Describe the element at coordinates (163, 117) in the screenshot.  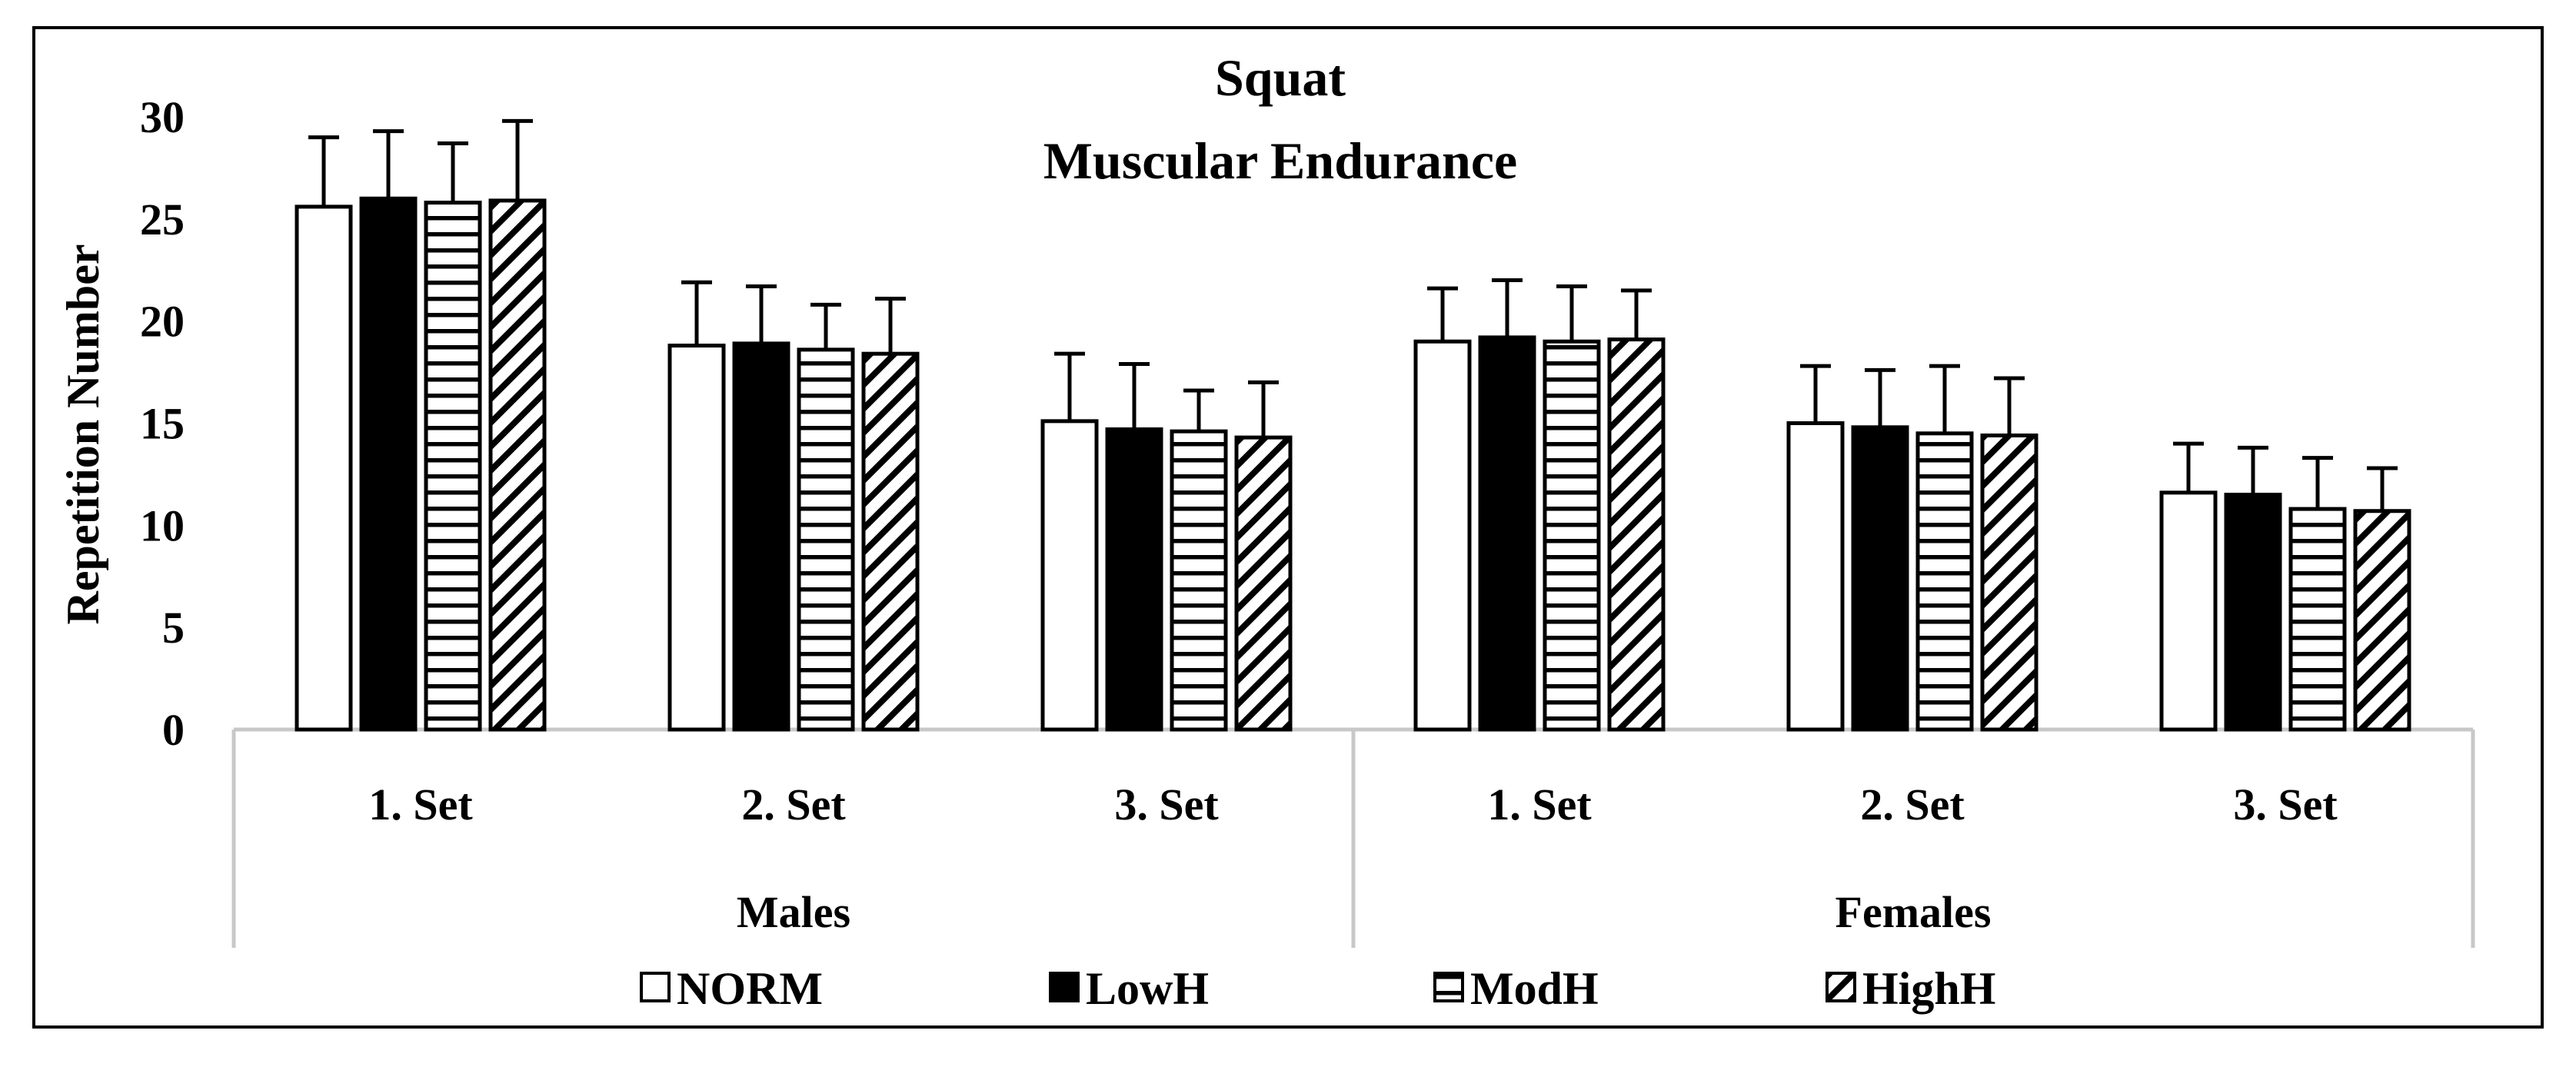
I see `y-tick-label: 30` at that location.